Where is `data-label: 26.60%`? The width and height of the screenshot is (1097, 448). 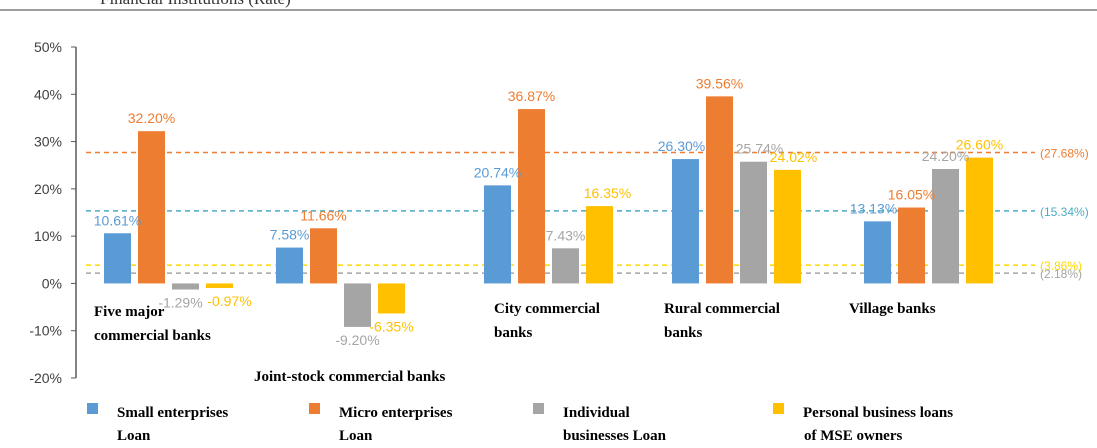 data-label: 26.60% is located at coordinates (979, 145).